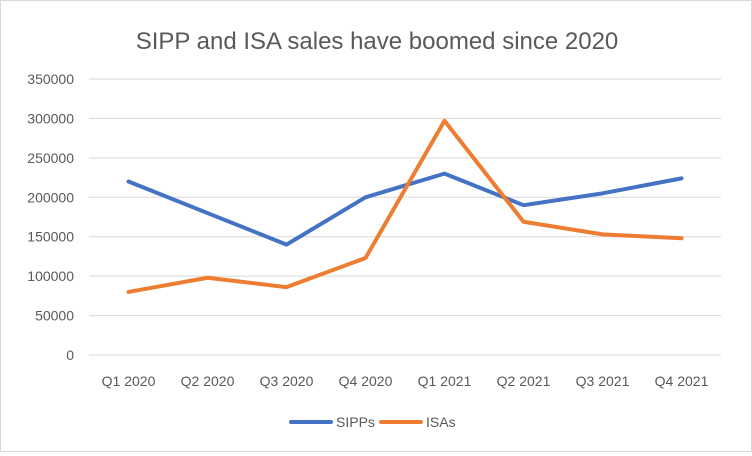 This screenshot has height=456, width=752. What do you see at coordinates (50, 118) in the screenshot?
I see `y-tick-label: 300000` at bounding box center [50, 118].